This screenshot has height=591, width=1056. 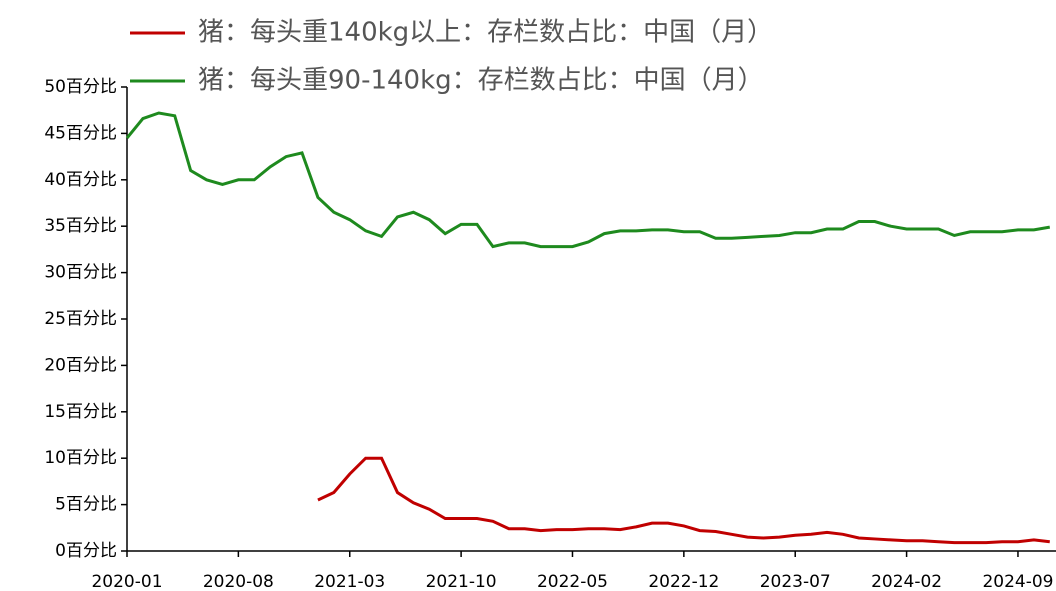 What do you see at coordinates (683, 500) in the screenshot?
I see `series-line` at bounding box center [683, 500].